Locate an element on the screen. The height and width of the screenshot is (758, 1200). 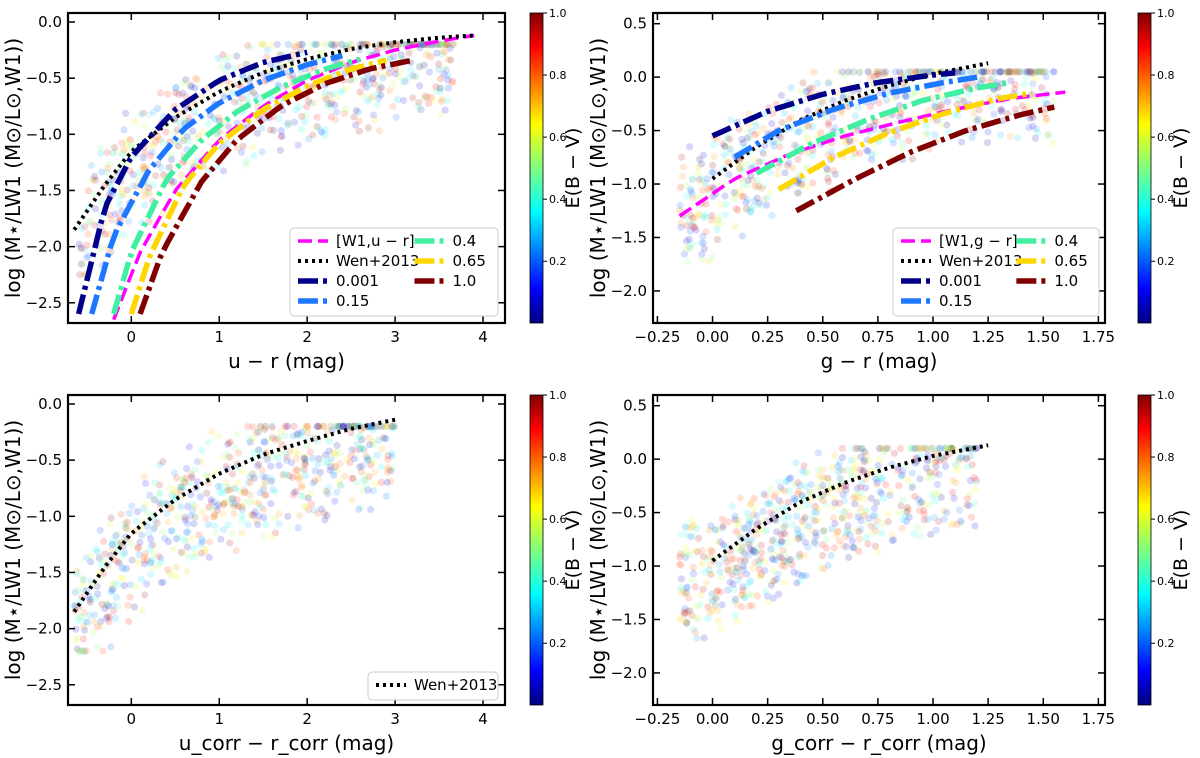
colorbar-label: E(B − V) is located at coordinates (1181, 550).